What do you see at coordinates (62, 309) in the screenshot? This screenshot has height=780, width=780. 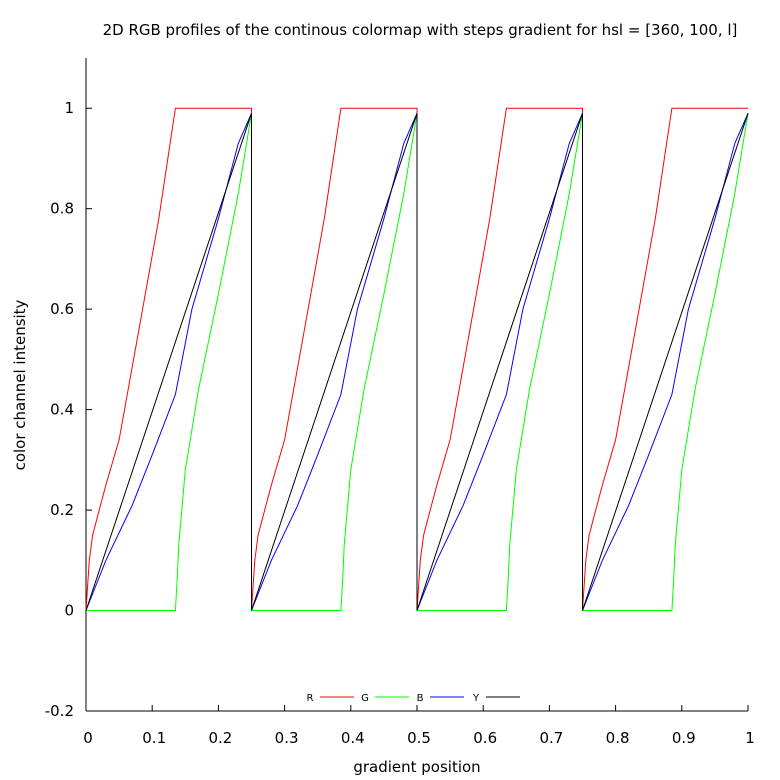 I see `y-tick-label: 0.6` at bounding box center [62, 309].